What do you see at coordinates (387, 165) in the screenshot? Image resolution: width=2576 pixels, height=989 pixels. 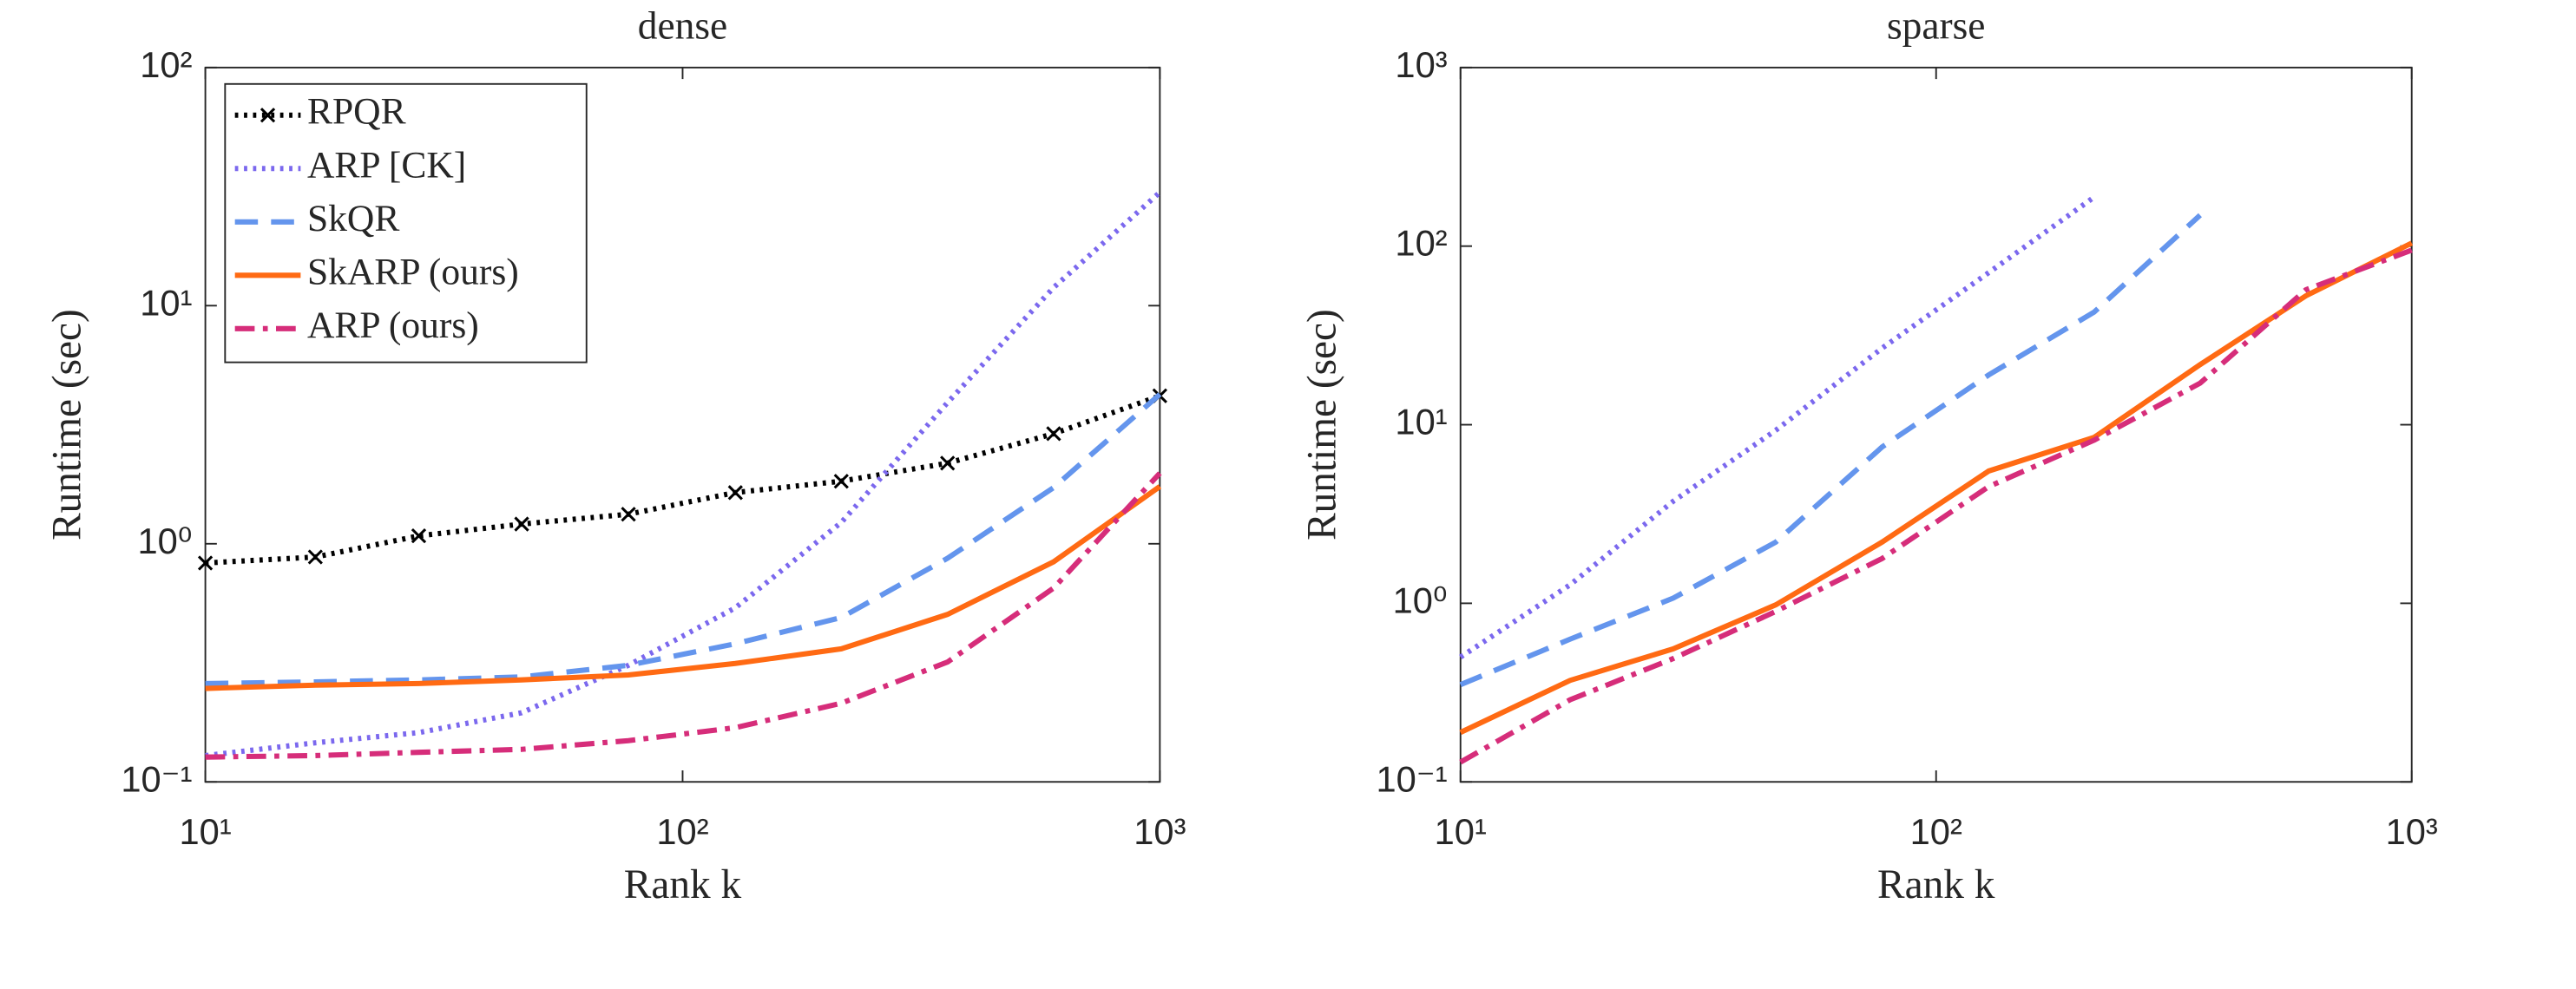 I see `legend-label: ARP [CK]` at bounding box center [387, 165].